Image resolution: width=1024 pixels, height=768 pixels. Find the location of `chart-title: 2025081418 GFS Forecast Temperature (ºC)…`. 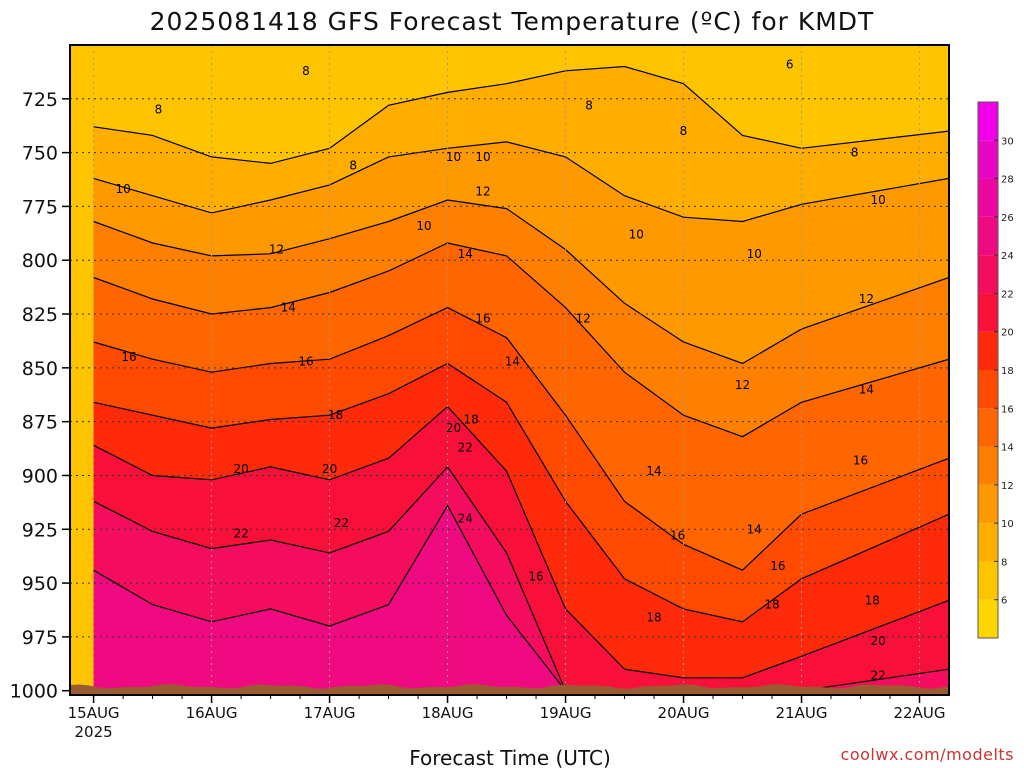

chart-title: 2025081418 GFS Forecast Temperature (ºC)… is located at coordinates (512, 21).